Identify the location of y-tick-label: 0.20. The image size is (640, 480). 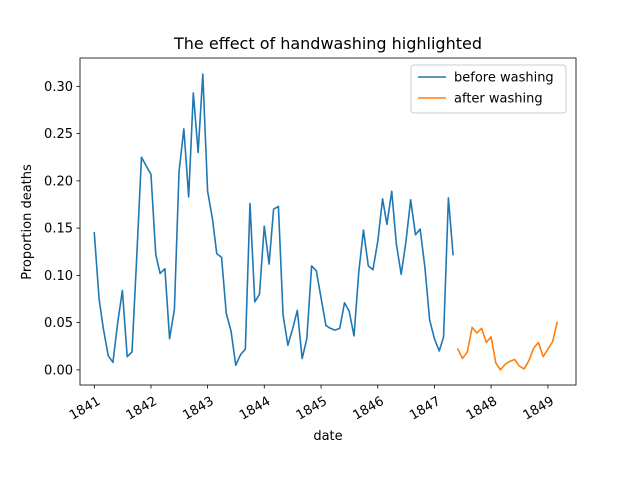
(58, 181).